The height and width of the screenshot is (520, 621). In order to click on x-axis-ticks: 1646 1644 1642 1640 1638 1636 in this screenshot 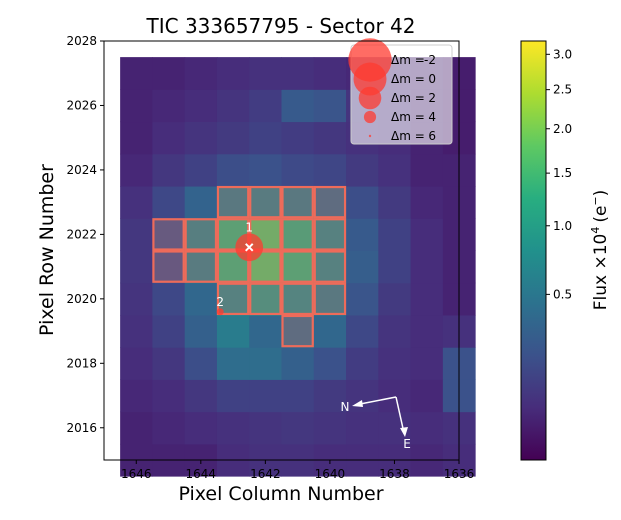, I will do `click(297, 470)`.